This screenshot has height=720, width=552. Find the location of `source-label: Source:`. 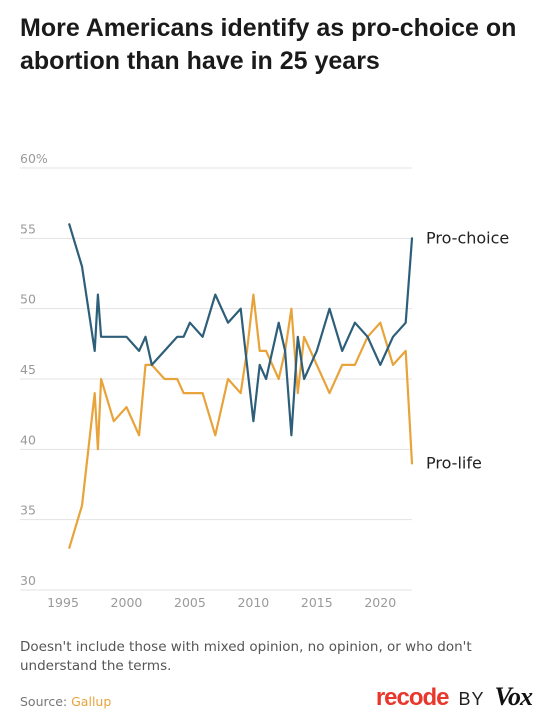

source-label: Source: is located at coordinates (46, 701).